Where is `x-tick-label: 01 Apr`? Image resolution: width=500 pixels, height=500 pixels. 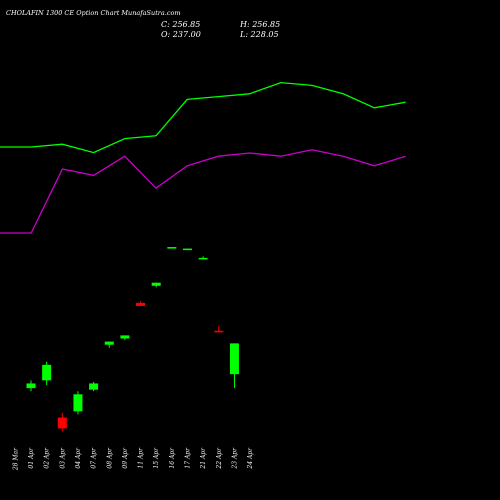
x-tick-label: 01 Apr is located at coordinates (31, 458).